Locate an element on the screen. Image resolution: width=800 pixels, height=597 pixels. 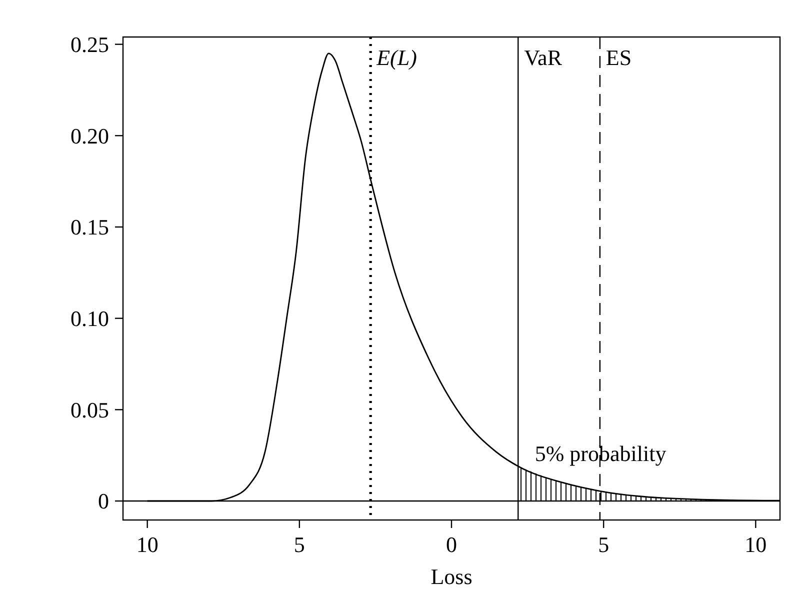
ref-line-label: VaR is located at coordinates (543, 57).